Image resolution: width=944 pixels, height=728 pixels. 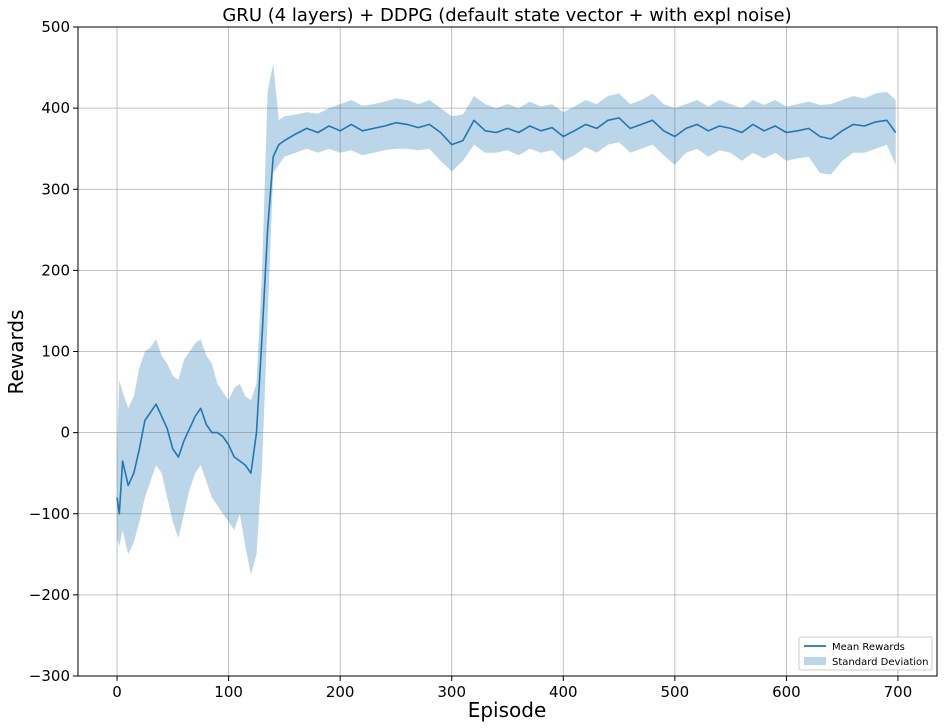 I want to click on x-tick-label: 0, so click(x=117, y=692).